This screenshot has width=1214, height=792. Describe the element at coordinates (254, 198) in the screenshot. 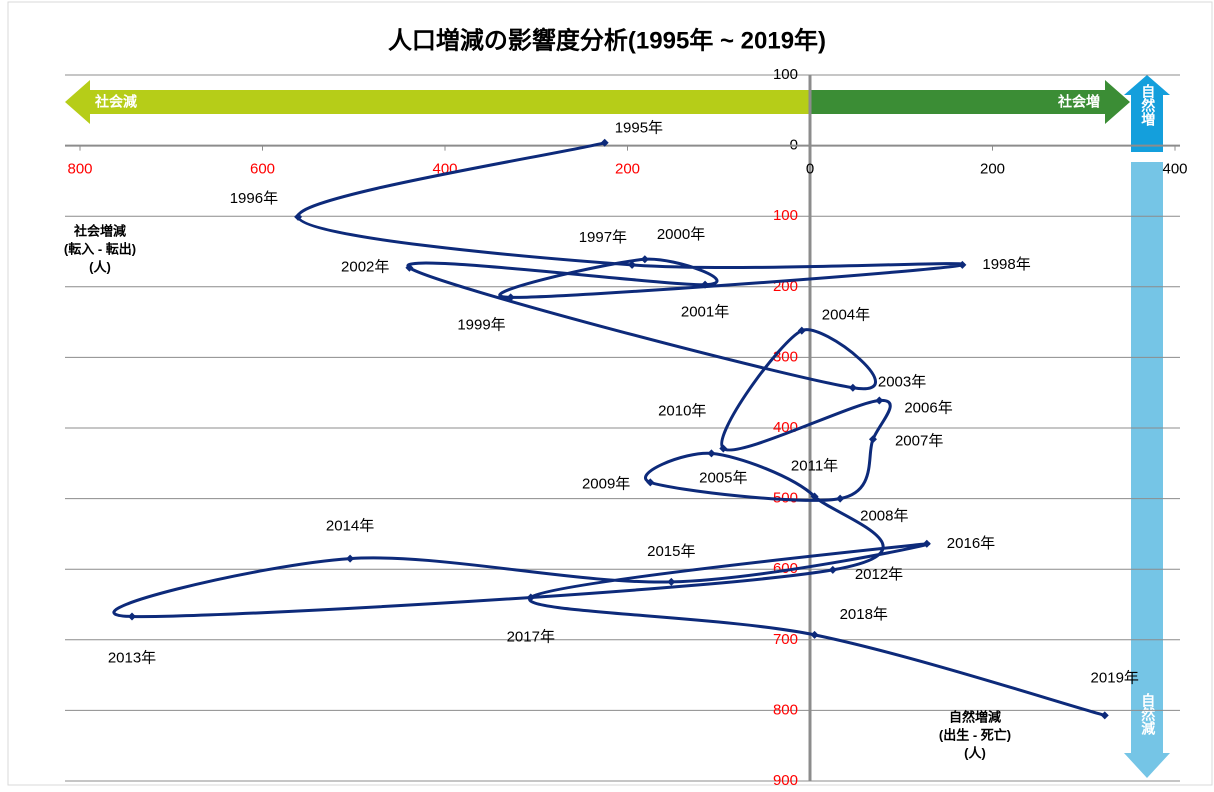

I see `point-label: 1996年` at that location.